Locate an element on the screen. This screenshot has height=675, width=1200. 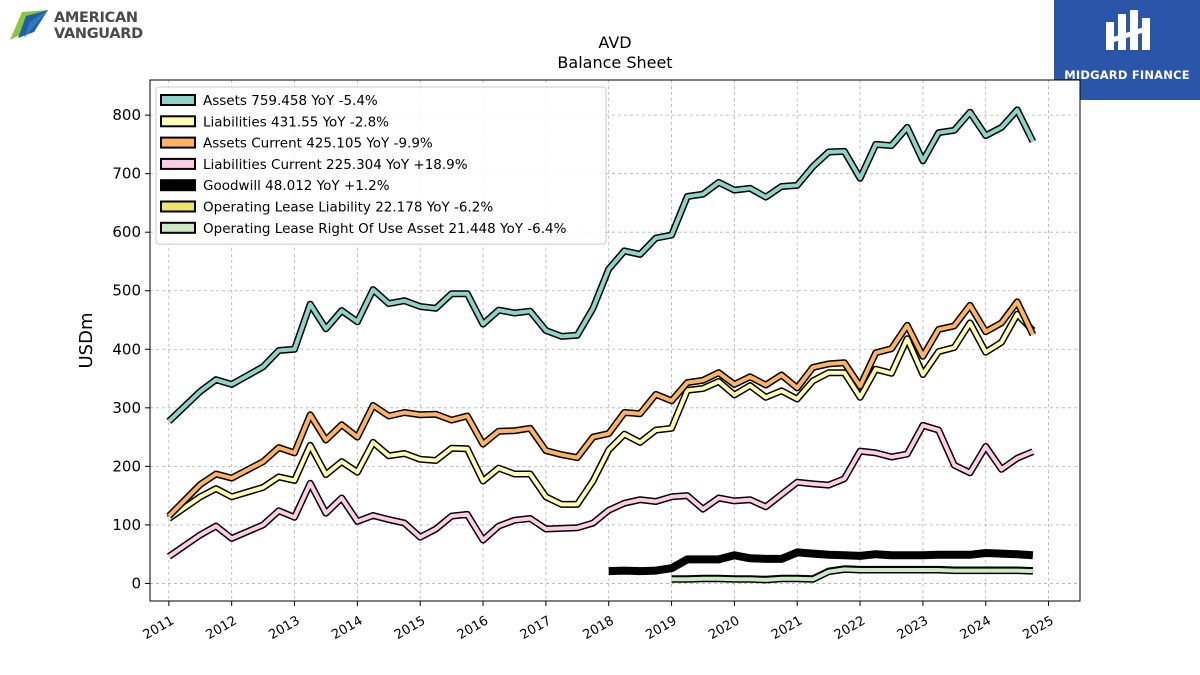
y-axis: 0 100 200 300 400 500 600 700 800 is located at coordinates (131, 349).